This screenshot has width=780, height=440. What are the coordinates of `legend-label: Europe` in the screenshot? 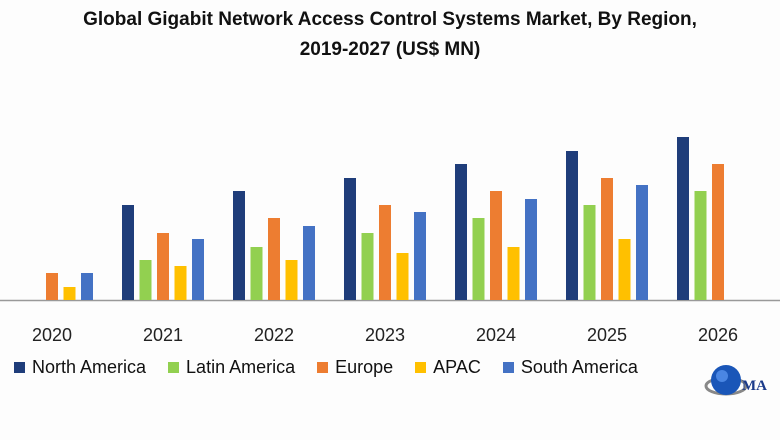 It's located at (364, 366).